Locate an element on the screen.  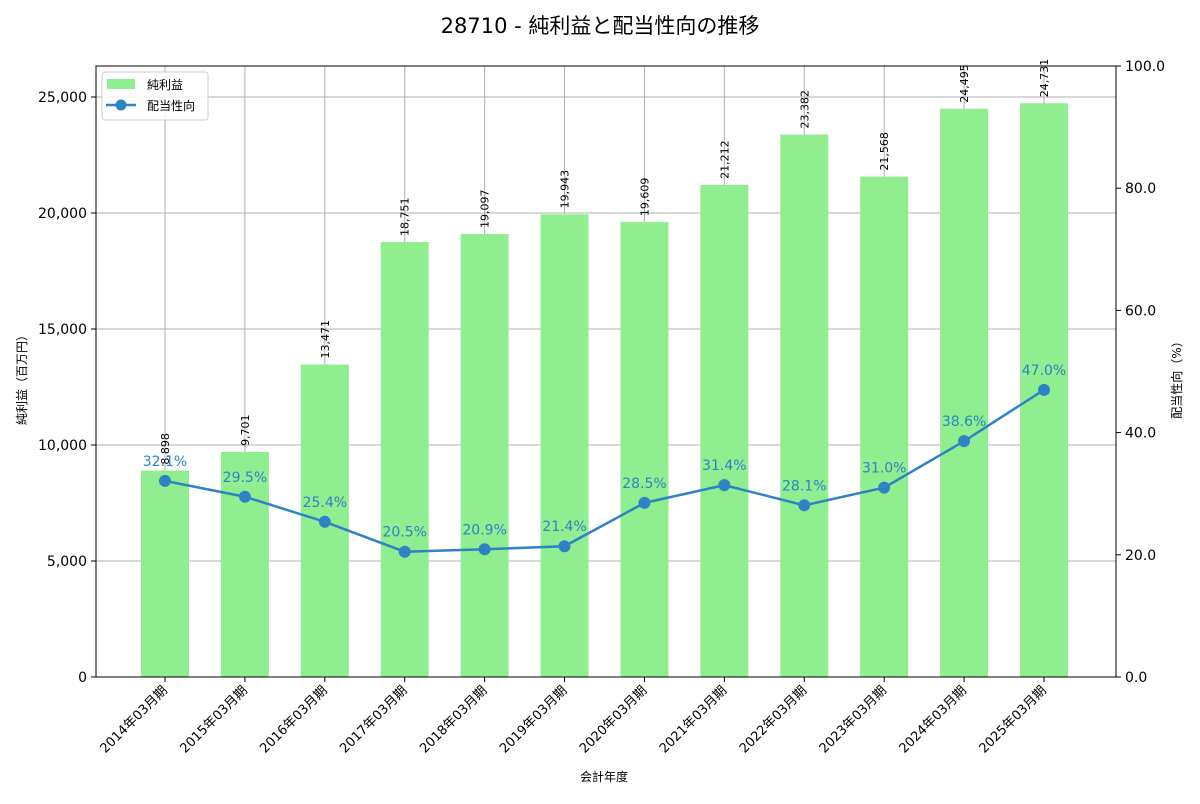
x-tick-label: 2024年03月期 is located at coordinates (933, 719).